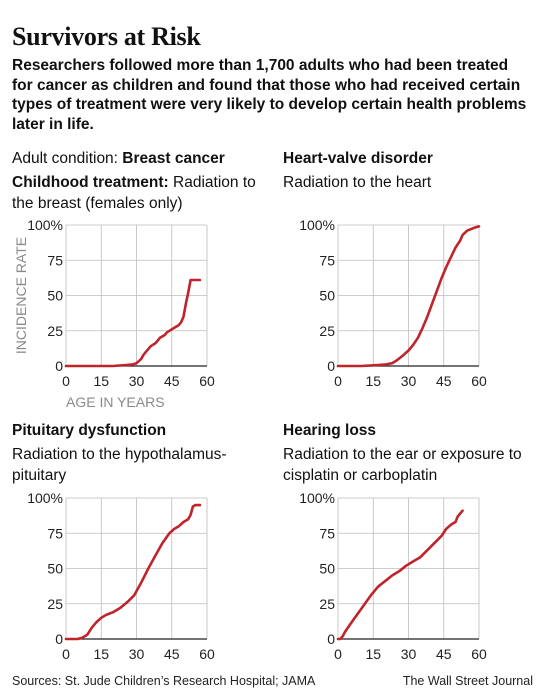 Image resolution: width=545 pixels, height=700 pixels. What do you see at coordinates (93, 182) in the screenshot?
I see `treatment-prefix: Childhood treatment:` at bounding box center [93, 182].